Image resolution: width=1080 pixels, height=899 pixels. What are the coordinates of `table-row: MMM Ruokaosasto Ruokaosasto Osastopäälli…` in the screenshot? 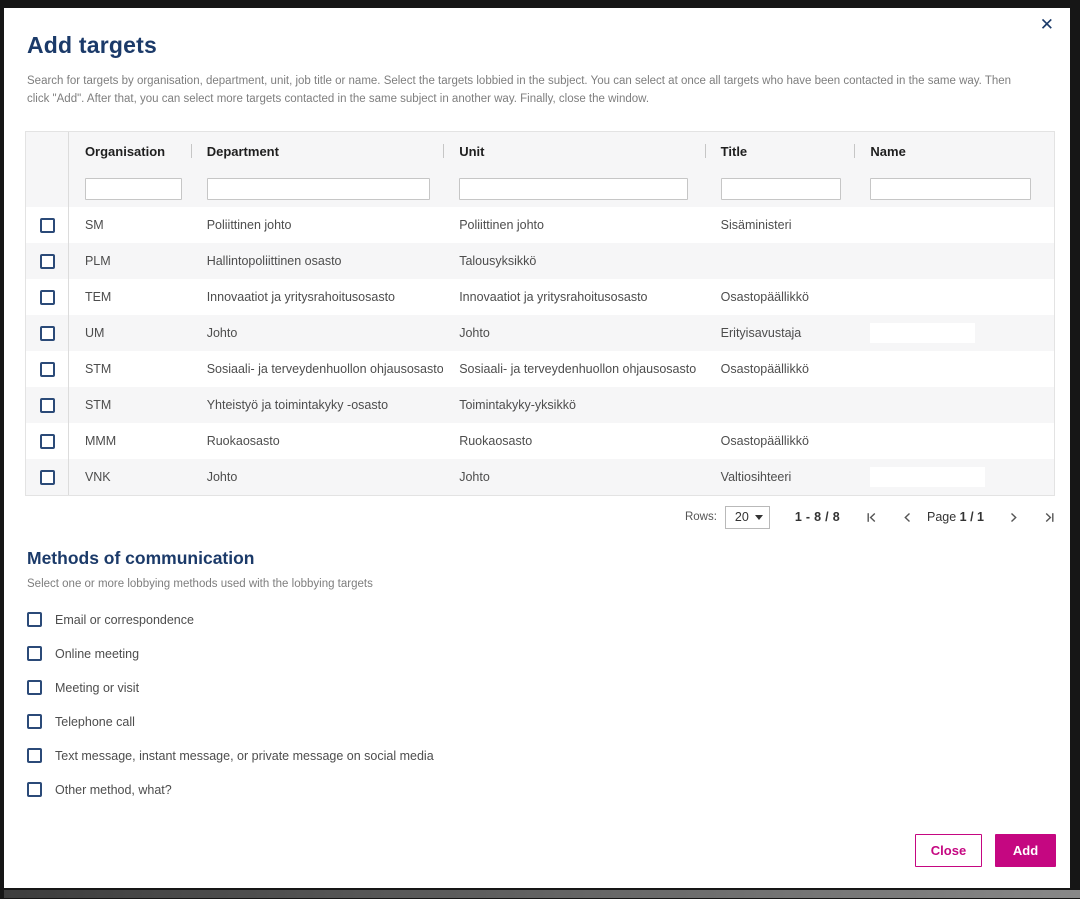 It's located at (540, 441).